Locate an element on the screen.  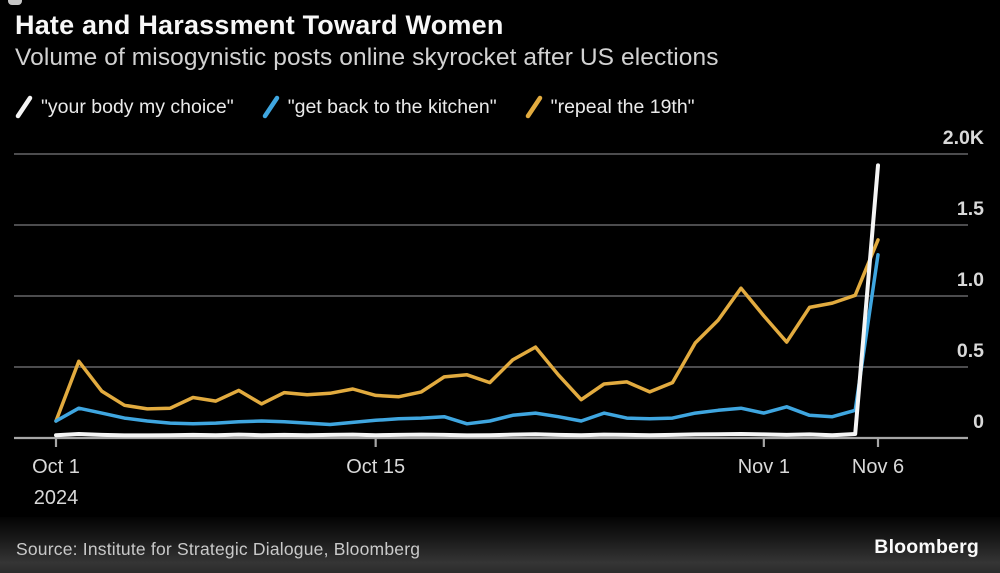
x-axis-label: Oct 15 is located at coordinates (376, 467).